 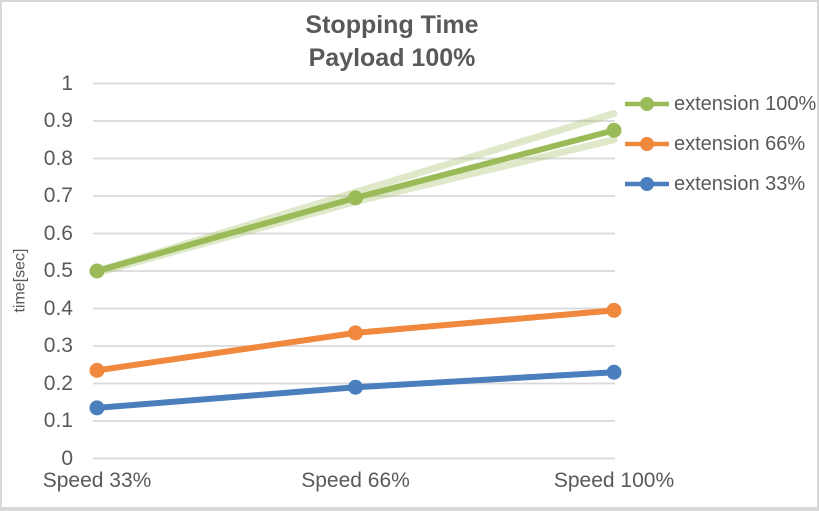 I want to click on y-axis-tick-label: 0.3, so click(x=58, y=345).